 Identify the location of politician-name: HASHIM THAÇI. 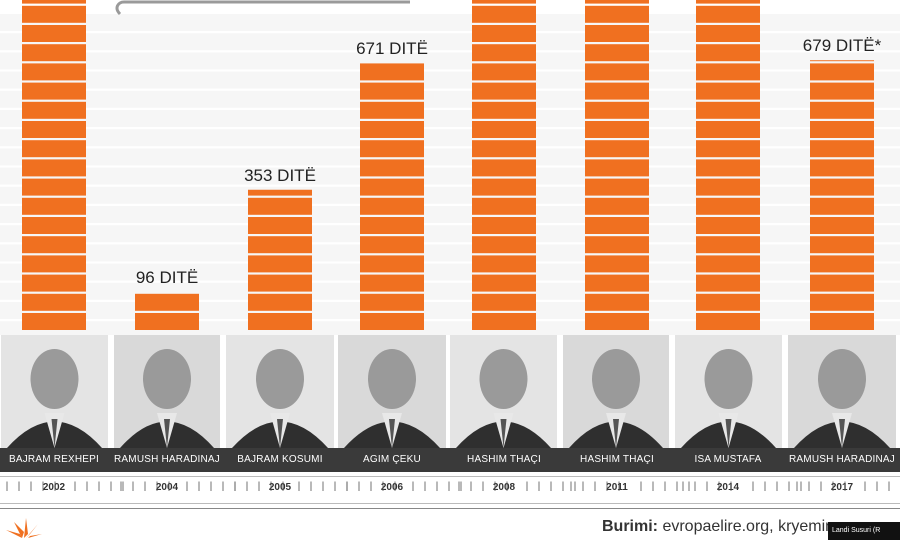
(504, 459).